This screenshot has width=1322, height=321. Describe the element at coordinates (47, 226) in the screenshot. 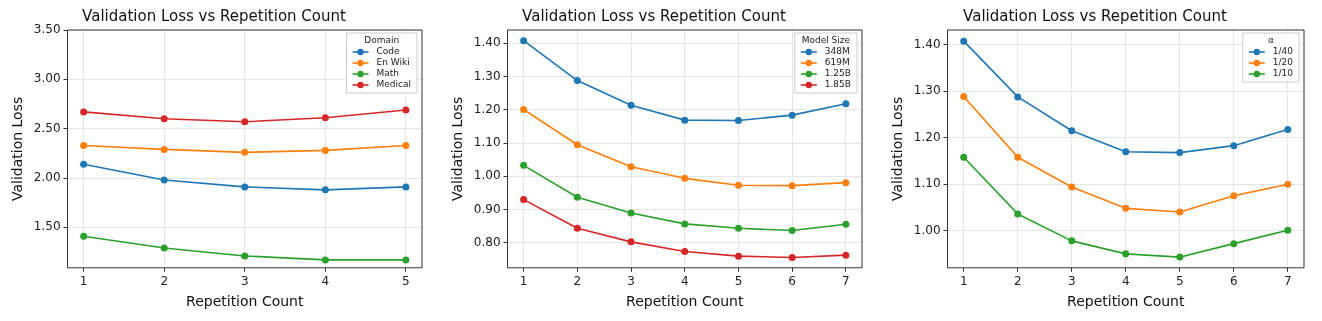

I see `y-tick-label: 1.50` at that location.